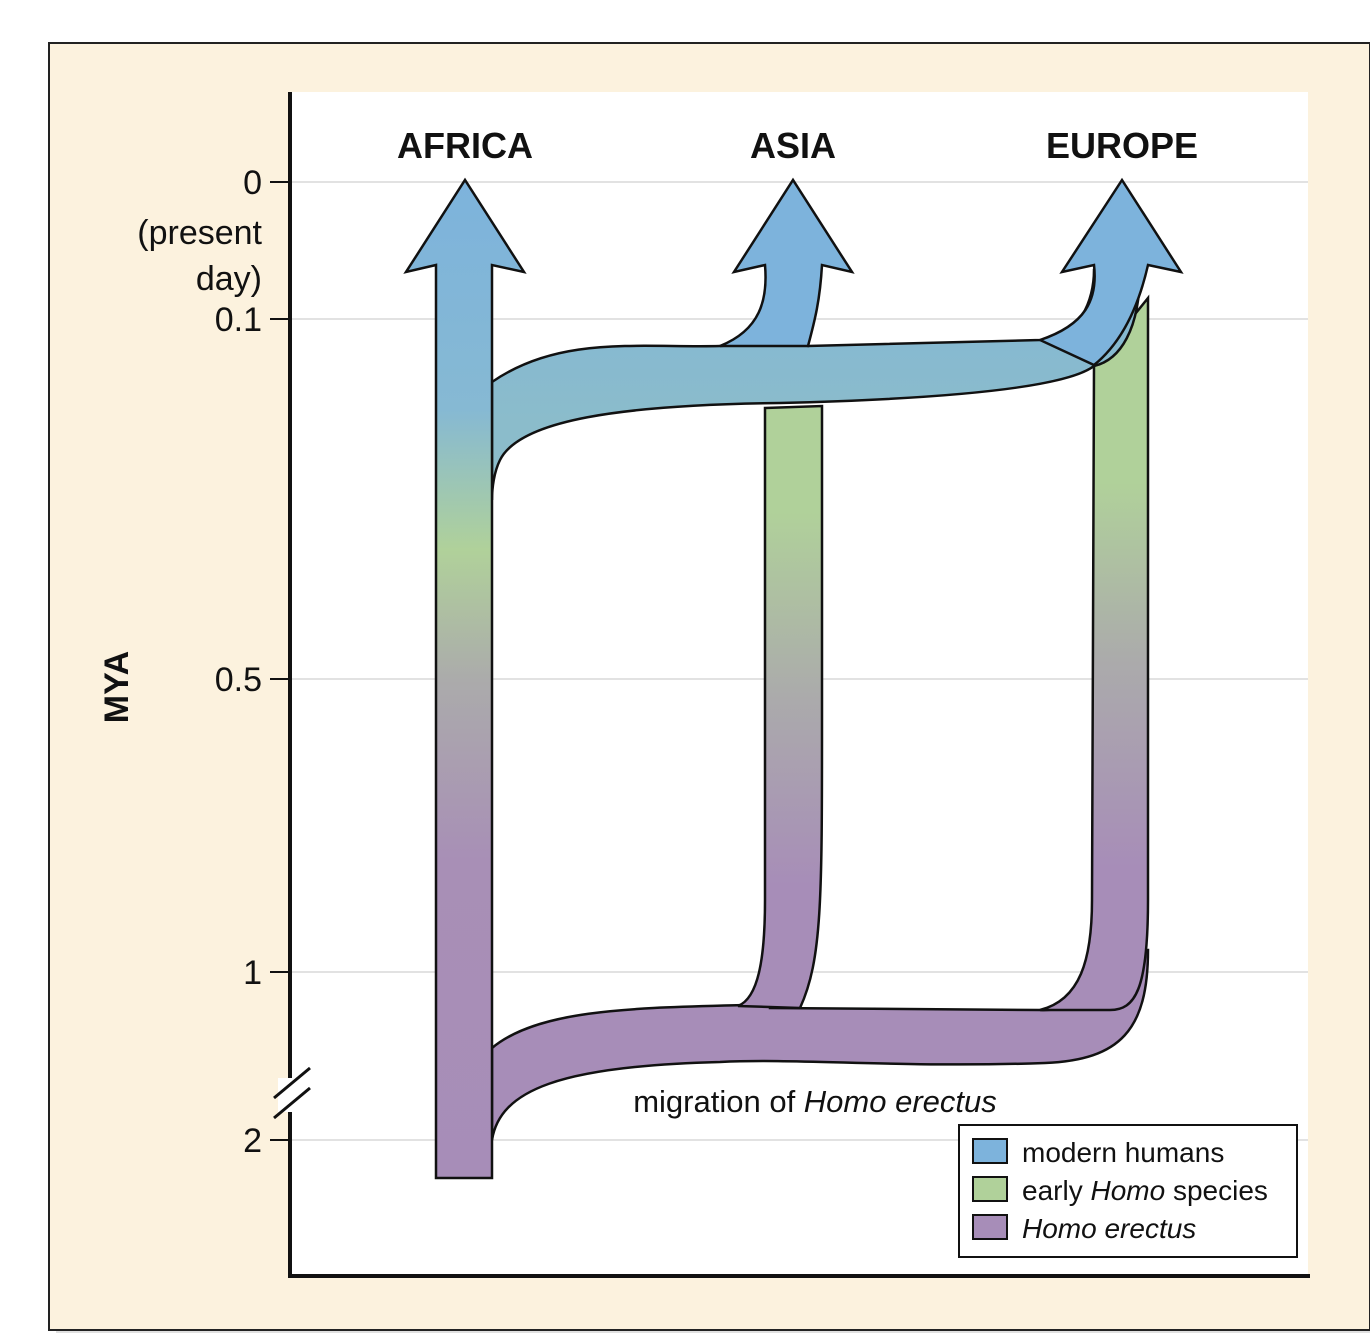  I want to click on region-label-africa: AFRICA, so click(465, 145).